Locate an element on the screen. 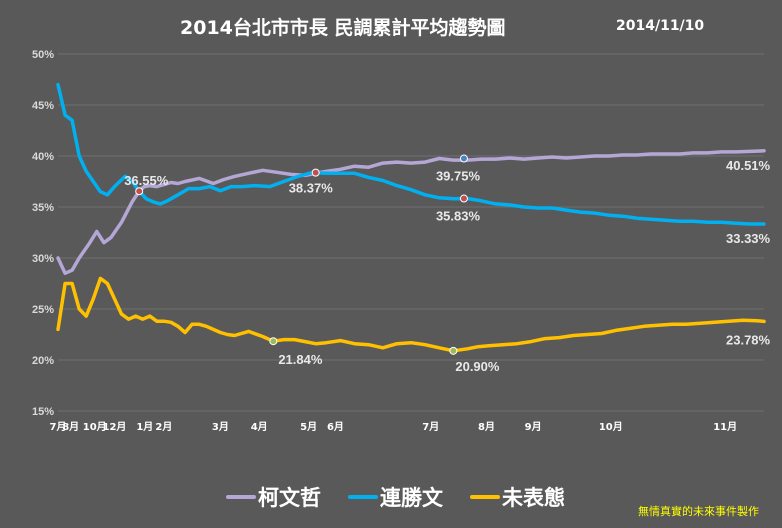 The image size is (782, 528). x-tick-label: 6月 is located at coordinates (335, 427).